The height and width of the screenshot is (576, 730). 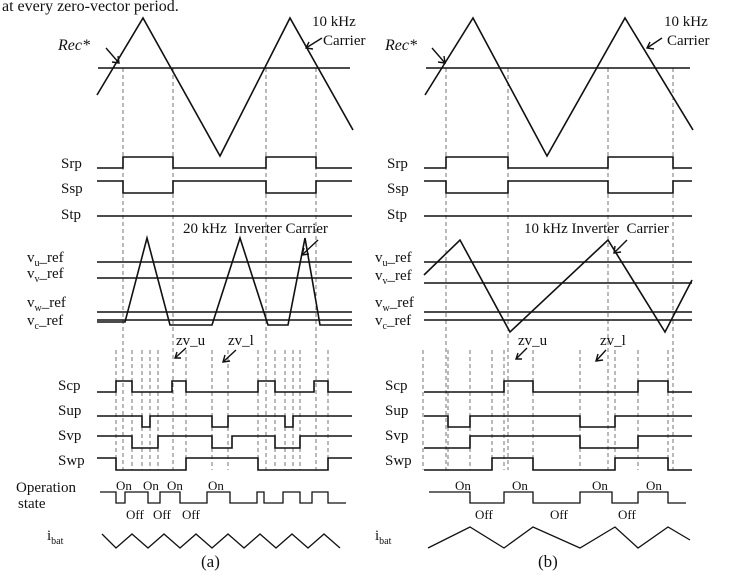 What do you see at coordinates (71, 164) in the screenshot?
I see `signal-label-srp-a: Srp` at bounding box center [71, 164].